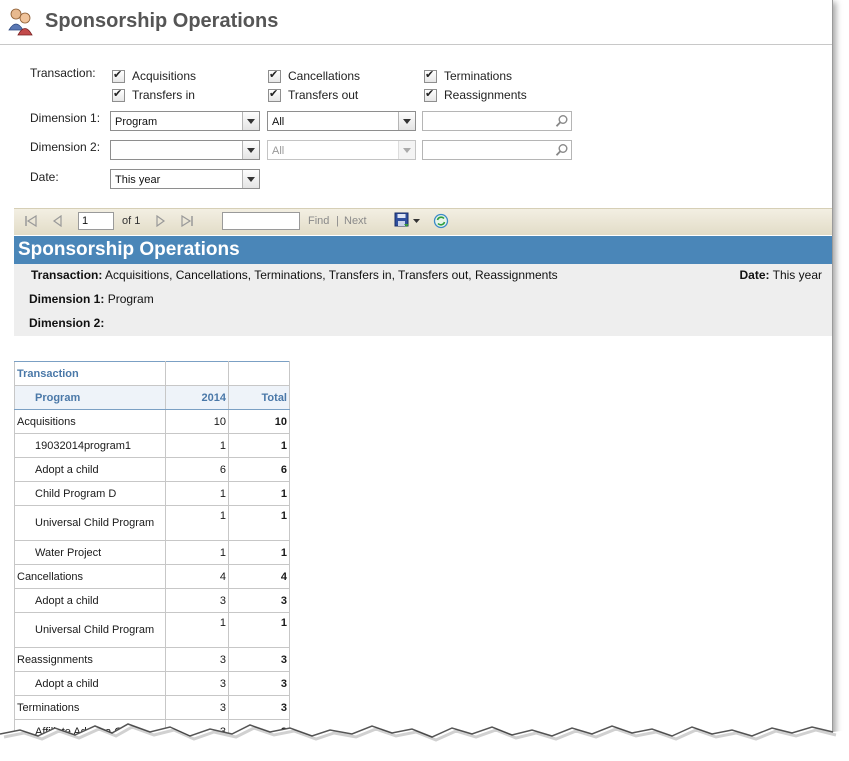  What do you see at coordinates (314, 76) in the screenshot?
I see `checkbox-cancellations: Cancellations` at bounding box center [314, 76].